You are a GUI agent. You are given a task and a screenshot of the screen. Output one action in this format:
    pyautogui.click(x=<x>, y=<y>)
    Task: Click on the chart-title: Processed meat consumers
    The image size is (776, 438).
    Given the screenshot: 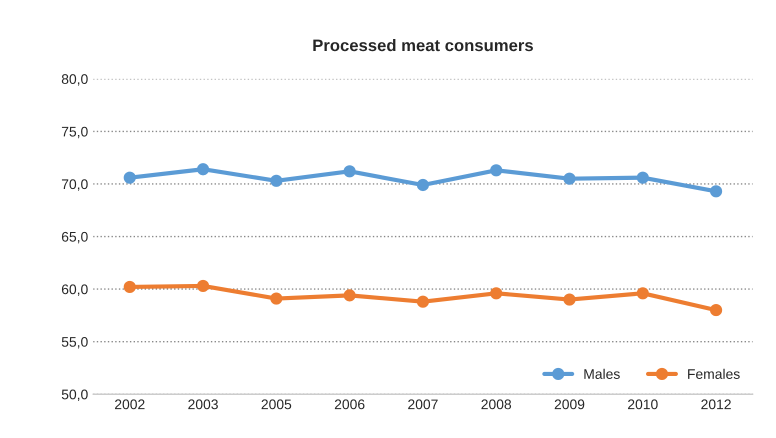 What is the action you would take?
    pyautogui.click(x=423, y=45)
    